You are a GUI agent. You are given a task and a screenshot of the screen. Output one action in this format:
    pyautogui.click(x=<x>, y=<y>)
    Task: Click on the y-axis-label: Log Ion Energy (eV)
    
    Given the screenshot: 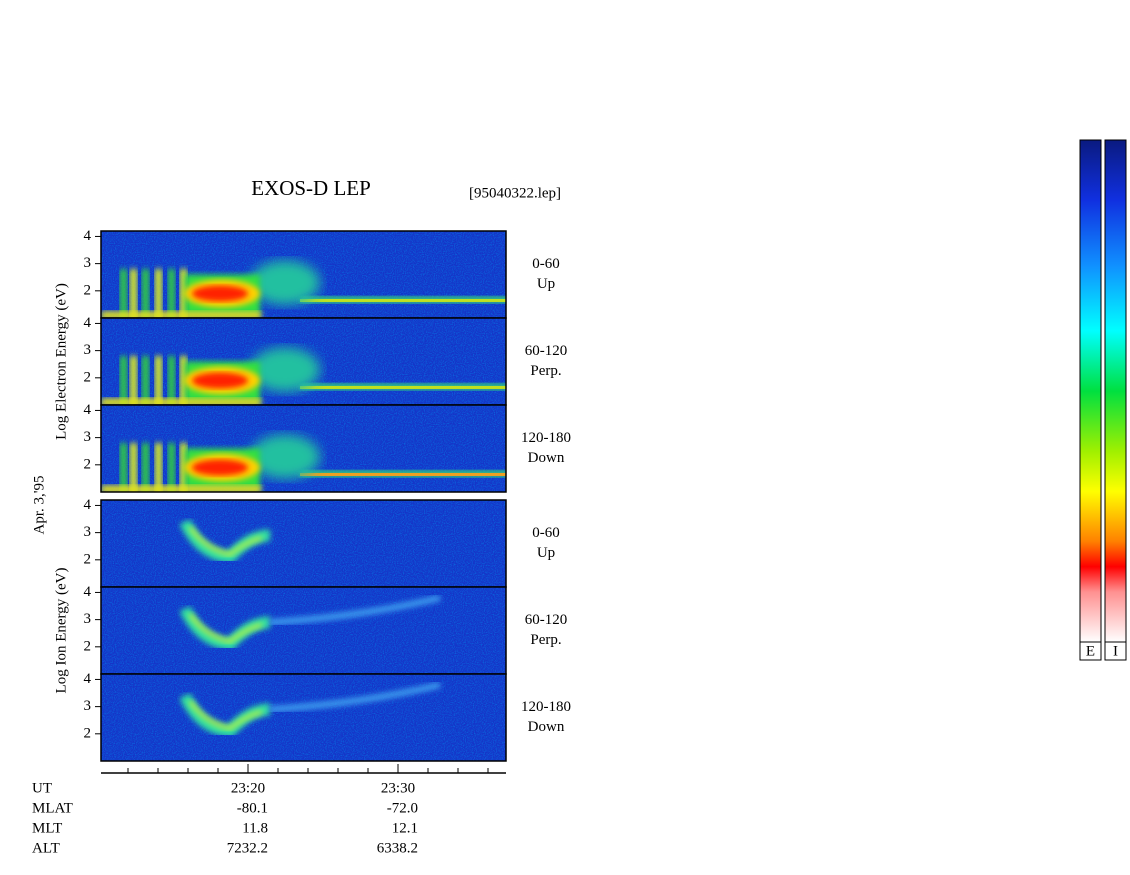 What is the action you would take?
    pyautogui.click(x=61, y=631)
    